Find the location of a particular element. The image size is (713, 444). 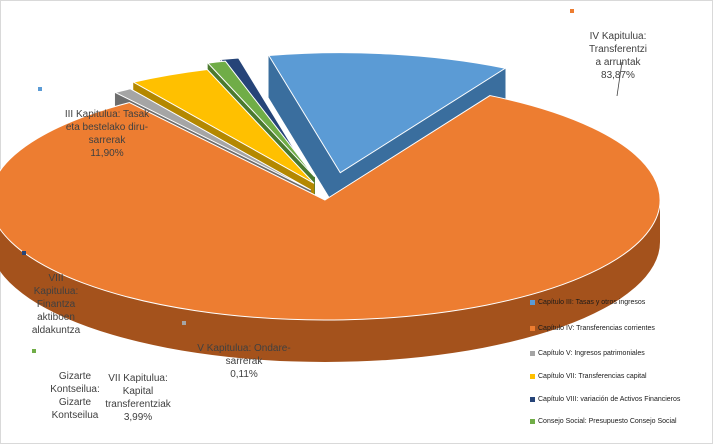

legend-label: Capítulo IV: Transferencias corrientes is located at coordinates (596, 328).